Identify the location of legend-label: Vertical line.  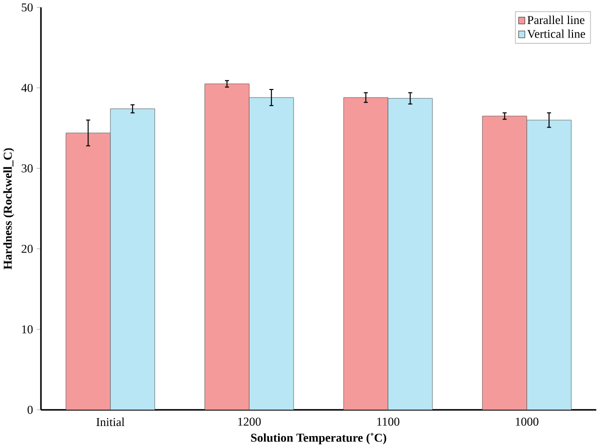
(556, 34).